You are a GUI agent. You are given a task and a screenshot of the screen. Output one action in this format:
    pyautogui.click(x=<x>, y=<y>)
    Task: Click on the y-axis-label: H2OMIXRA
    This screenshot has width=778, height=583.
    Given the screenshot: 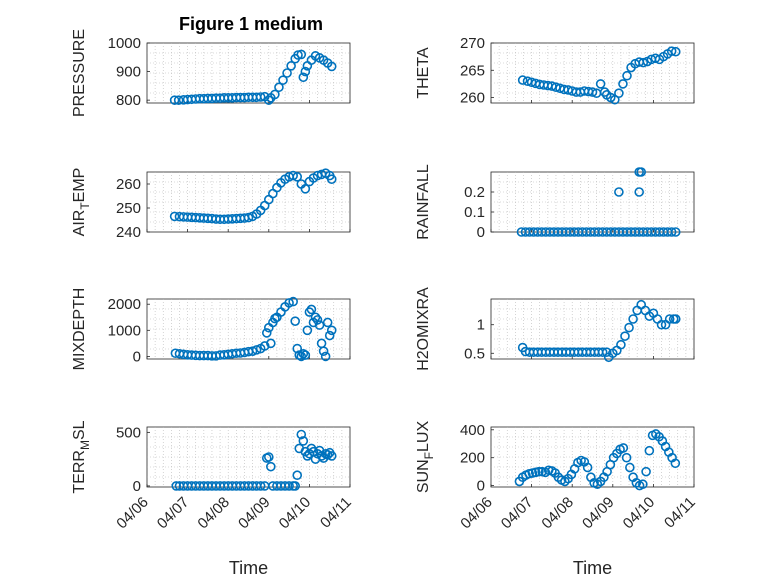 What is the action you would take?
    pyautogui.click(x=423, y=329)
    